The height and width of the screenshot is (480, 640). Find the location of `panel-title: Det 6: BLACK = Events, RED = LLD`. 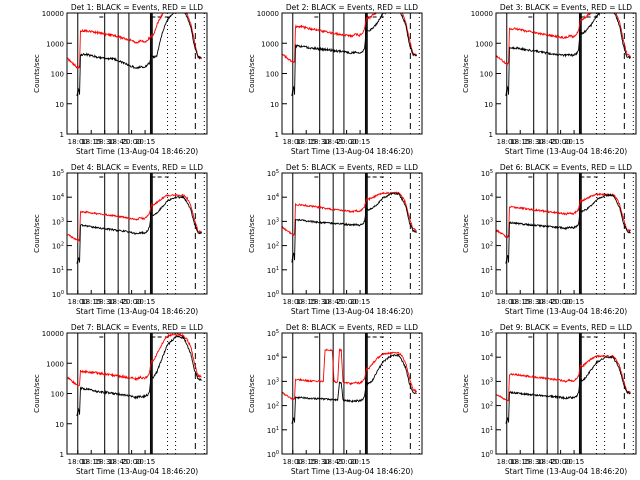

panel-title: Det 6: BLACK = Events, RED = LLD is located at coordinates (566, 167).